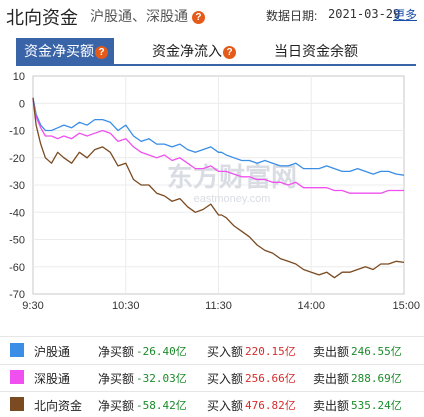 This screenshot has width=424, height=417. I want to click on net-buy-value: -58.42亿, so click(161, 405).